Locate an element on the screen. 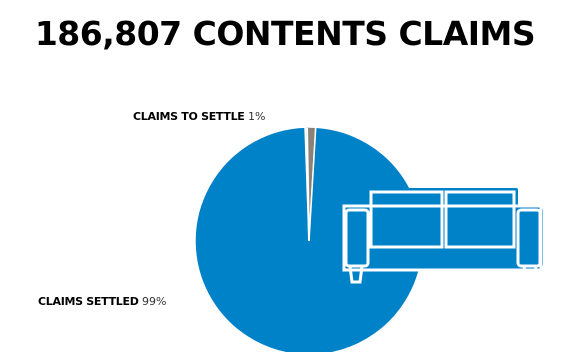 This screenshot has width=570, height=352. slice-label: CLAIMS SETTLED is located at coordinates (88, 301).